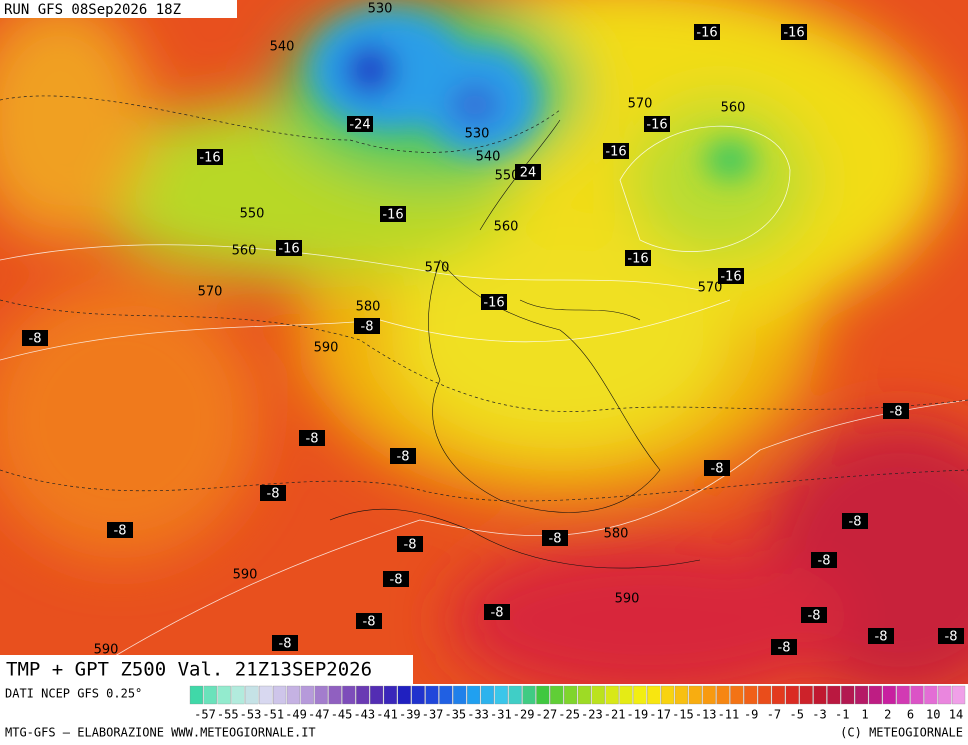 The width and height of the screenshot is (968, 745). Describe the element at coordinates (547, 715) in the screenshot. I see `legend-label: -27` at that location.